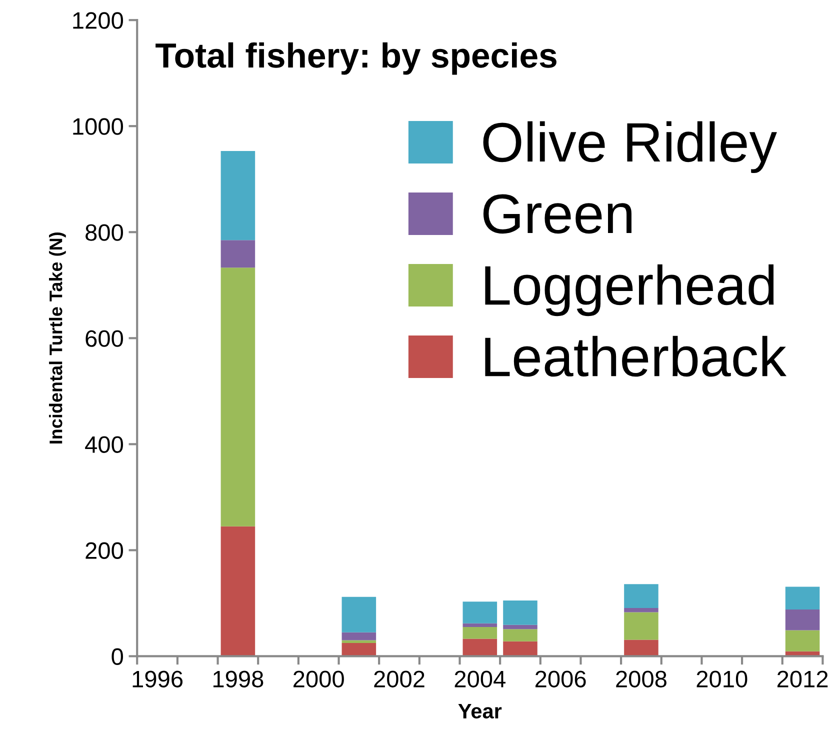  I want to click on y-tick-label: 800, so click(104, 232).